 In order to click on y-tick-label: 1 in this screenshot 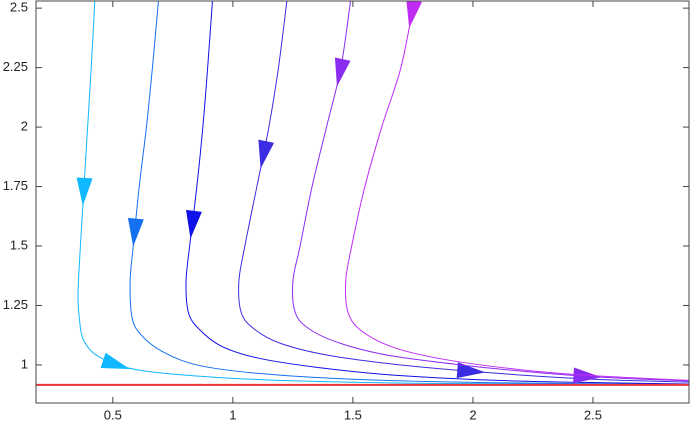, I will do `click(24, 363)`.